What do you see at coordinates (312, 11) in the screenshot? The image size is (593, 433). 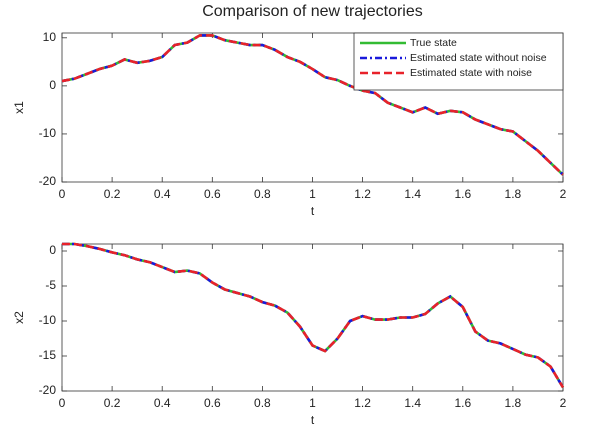 I see `chart-title: Comparison of new trajectories` at bounding box center [312, 11].